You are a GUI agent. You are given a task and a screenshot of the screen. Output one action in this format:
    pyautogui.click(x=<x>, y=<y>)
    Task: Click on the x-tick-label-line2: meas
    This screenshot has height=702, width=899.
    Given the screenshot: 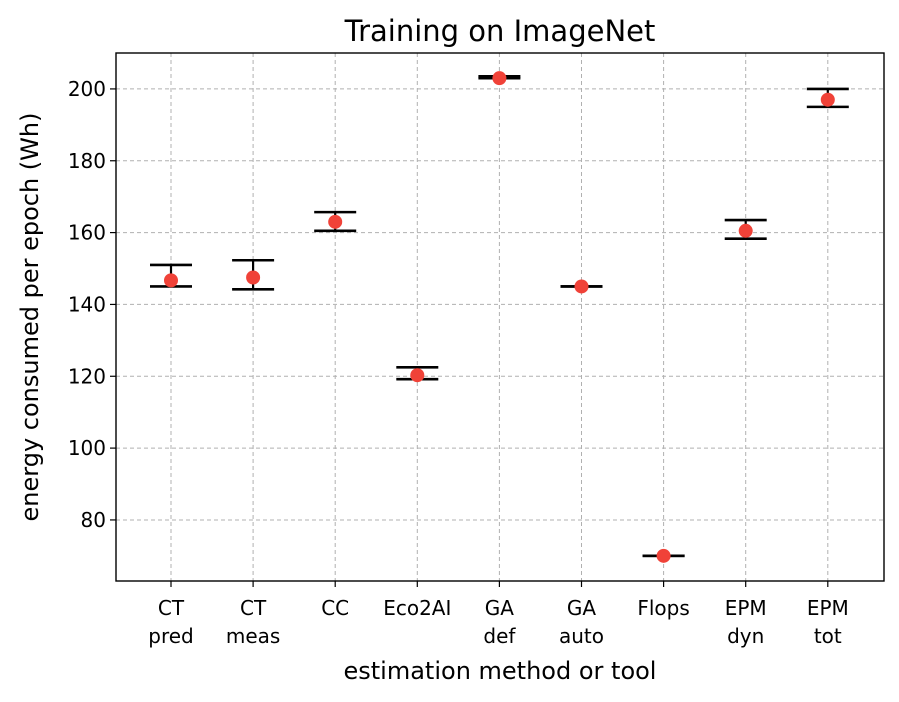 What is the action you would take?
    pyautogui.click(x=253, y=636)
    